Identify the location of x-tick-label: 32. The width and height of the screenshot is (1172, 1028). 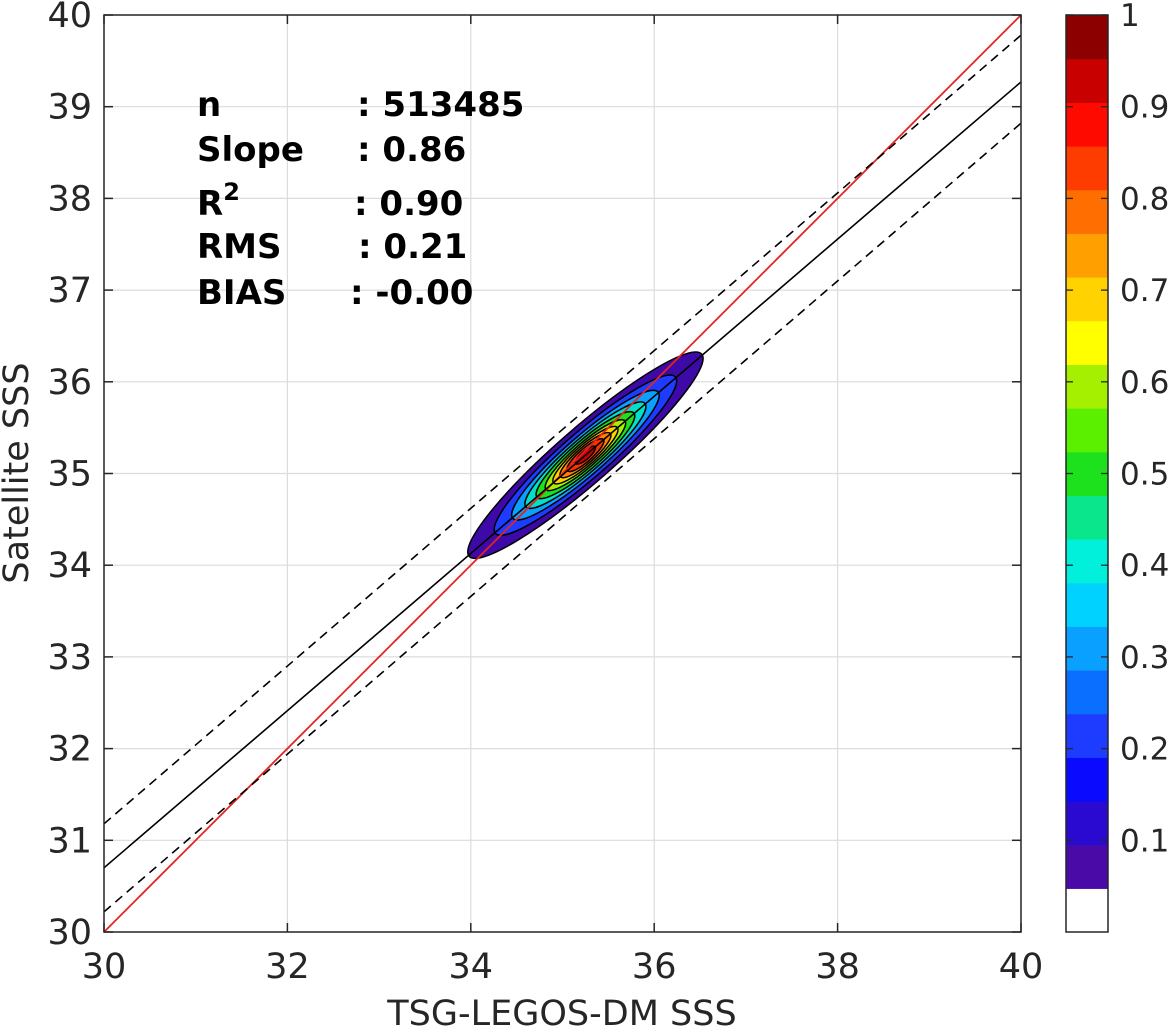
(287, 967).